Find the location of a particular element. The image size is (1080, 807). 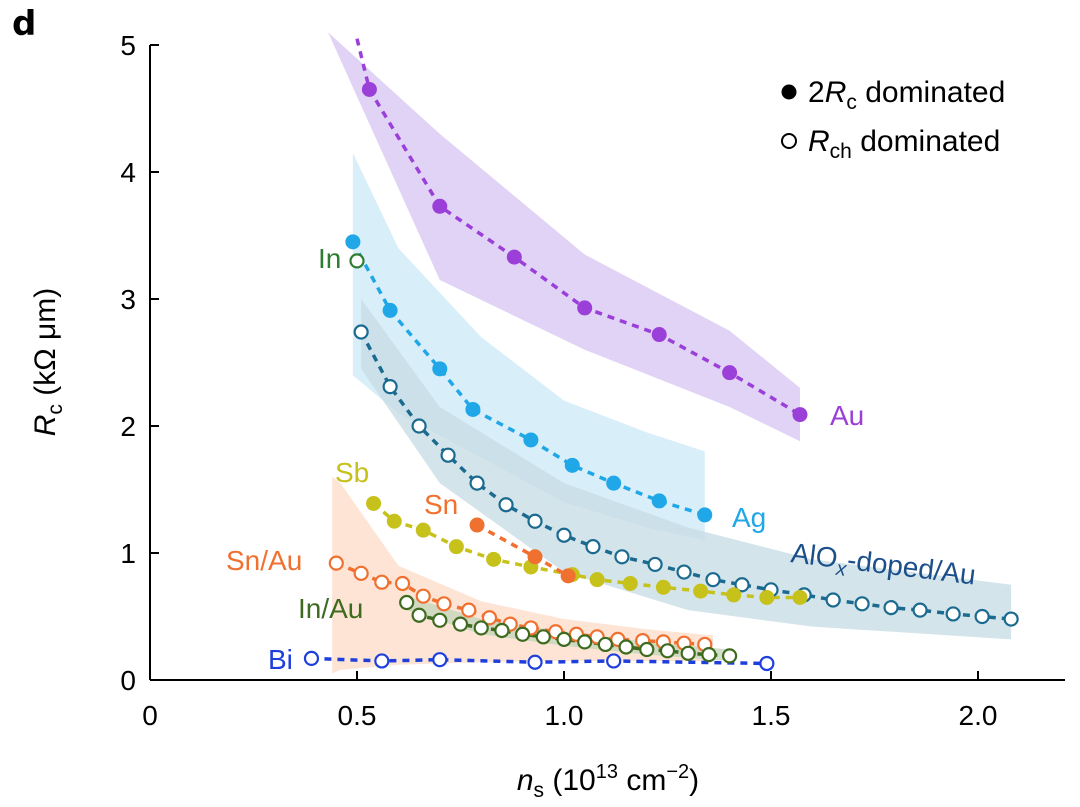

y-axis-label-main: R is located at coordinates (45, 426).